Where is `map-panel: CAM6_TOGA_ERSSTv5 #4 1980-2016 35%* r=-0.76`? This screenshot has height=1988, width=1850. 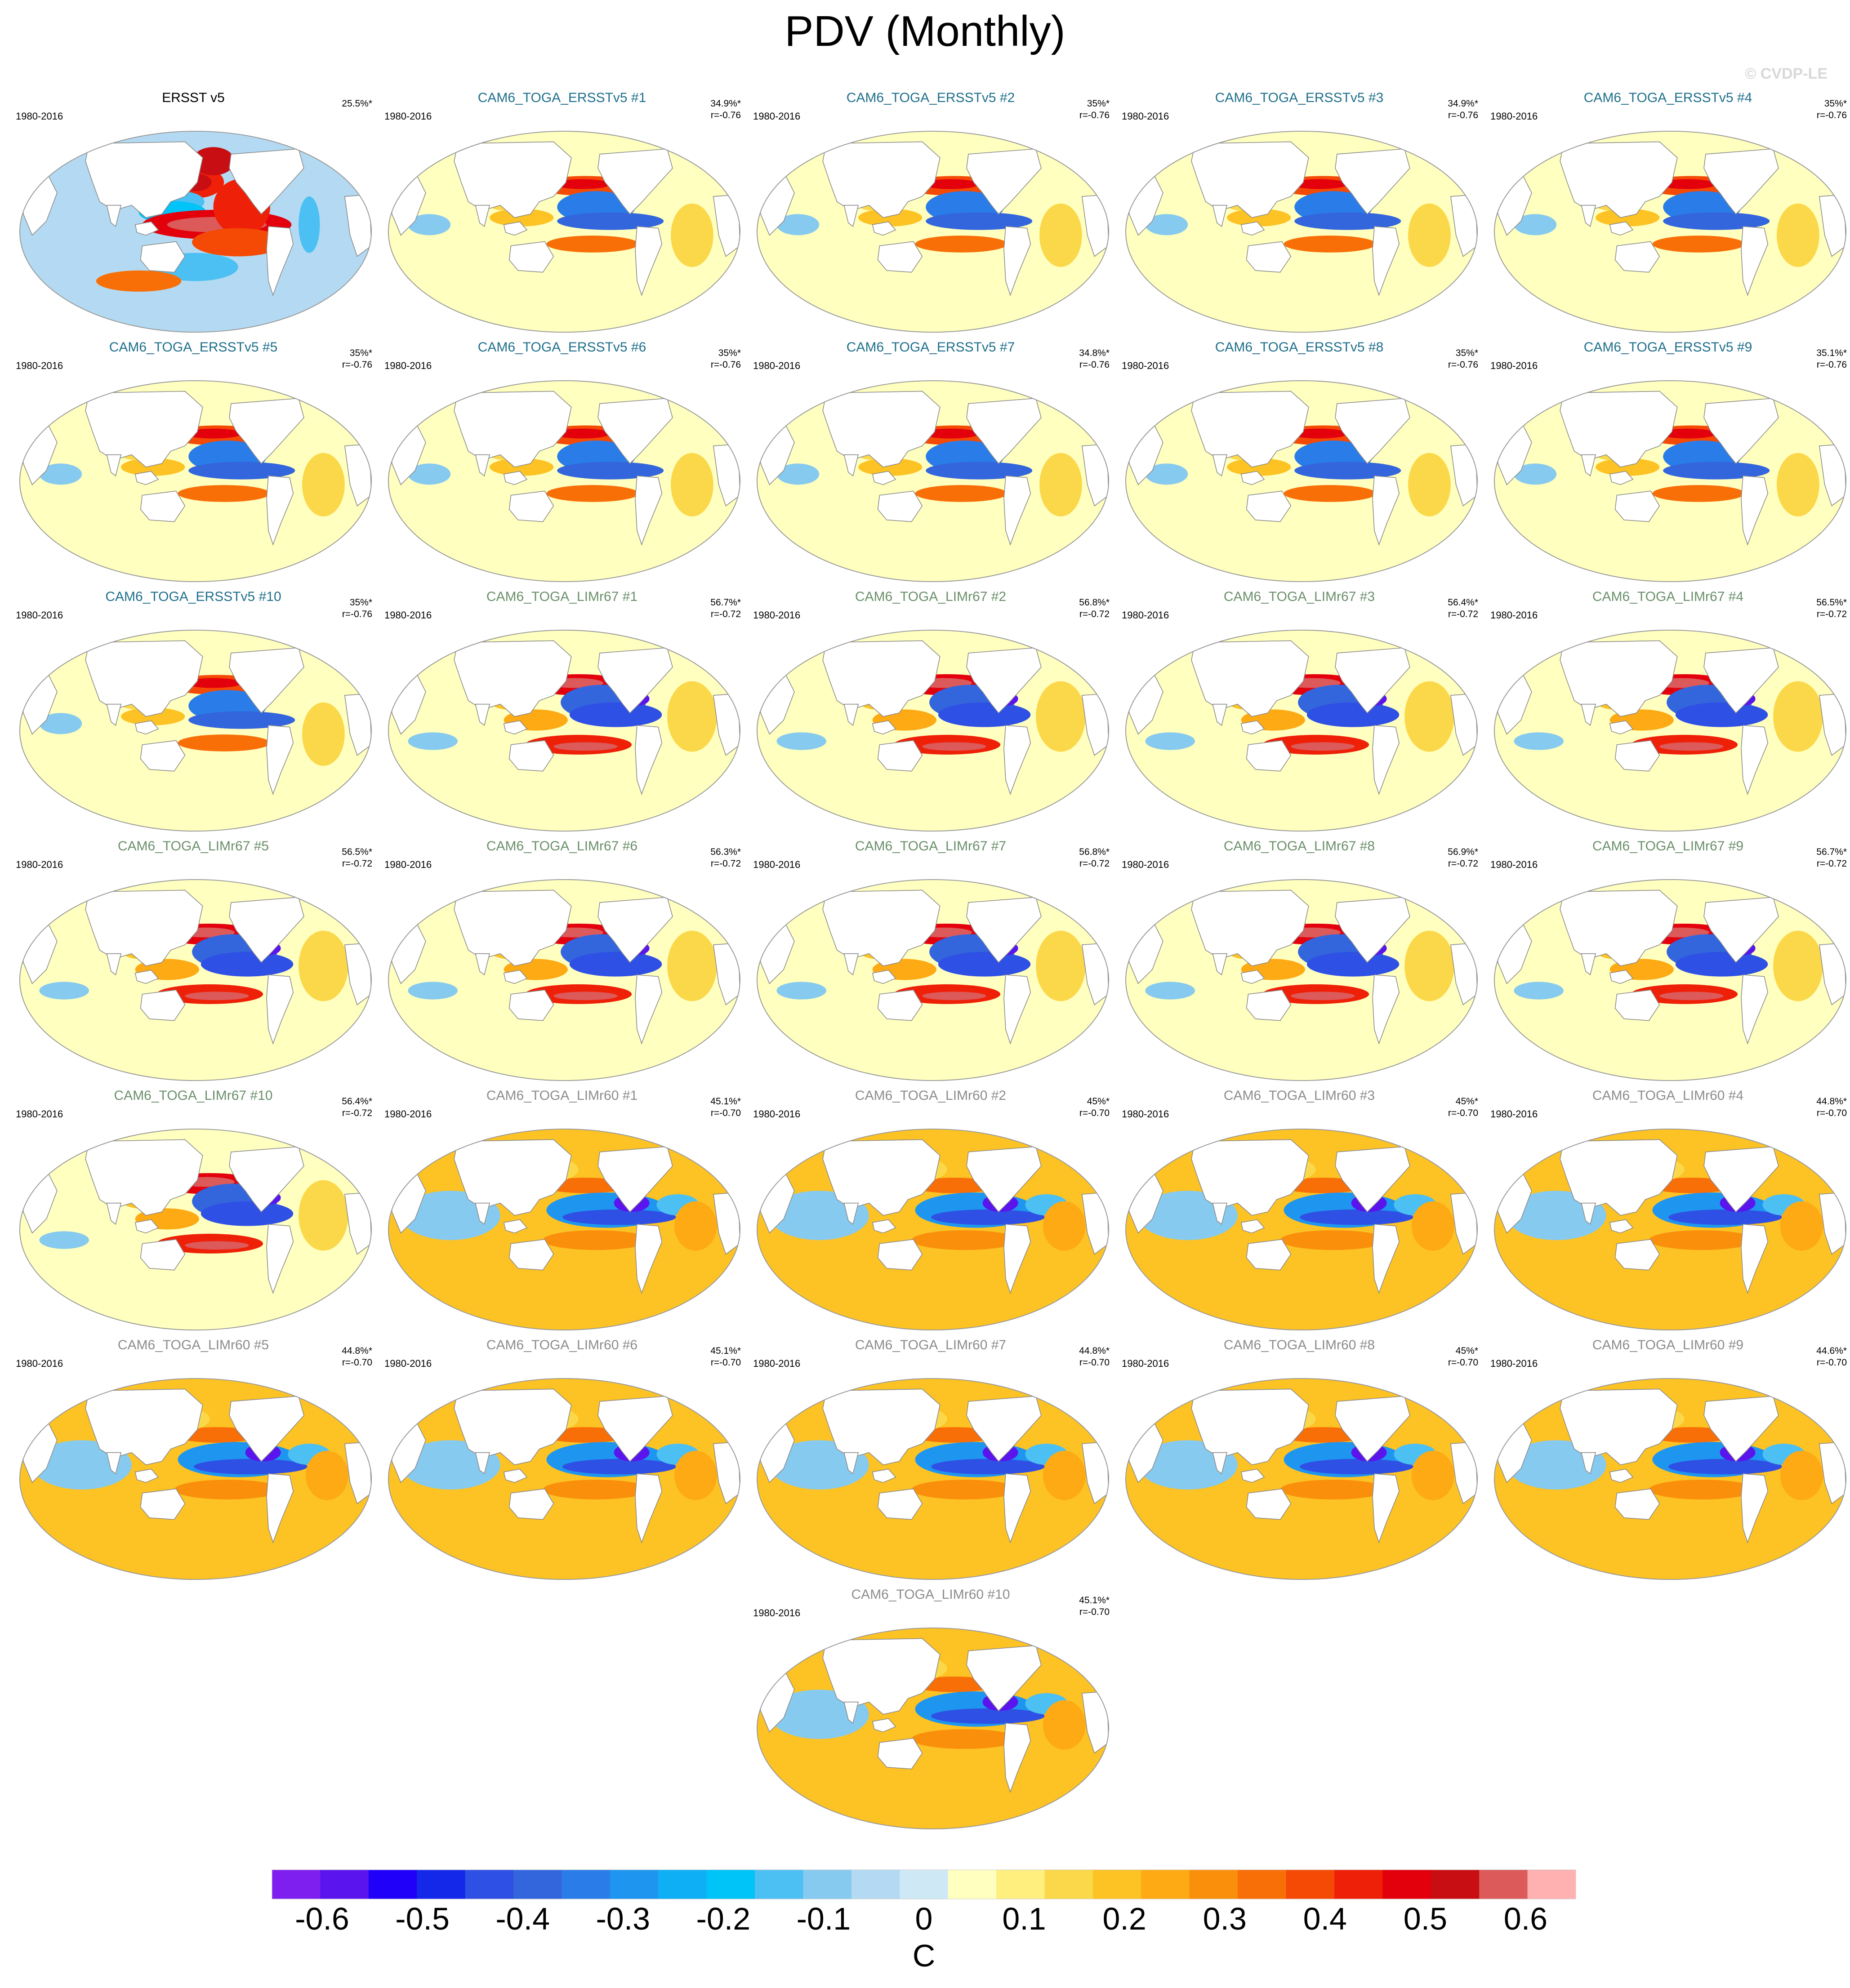 map-panel: CAM6_TOGA_ERSSTv5 #4 1980-2016 35%* r=-0.76 is located at coordinates (1667, 213).